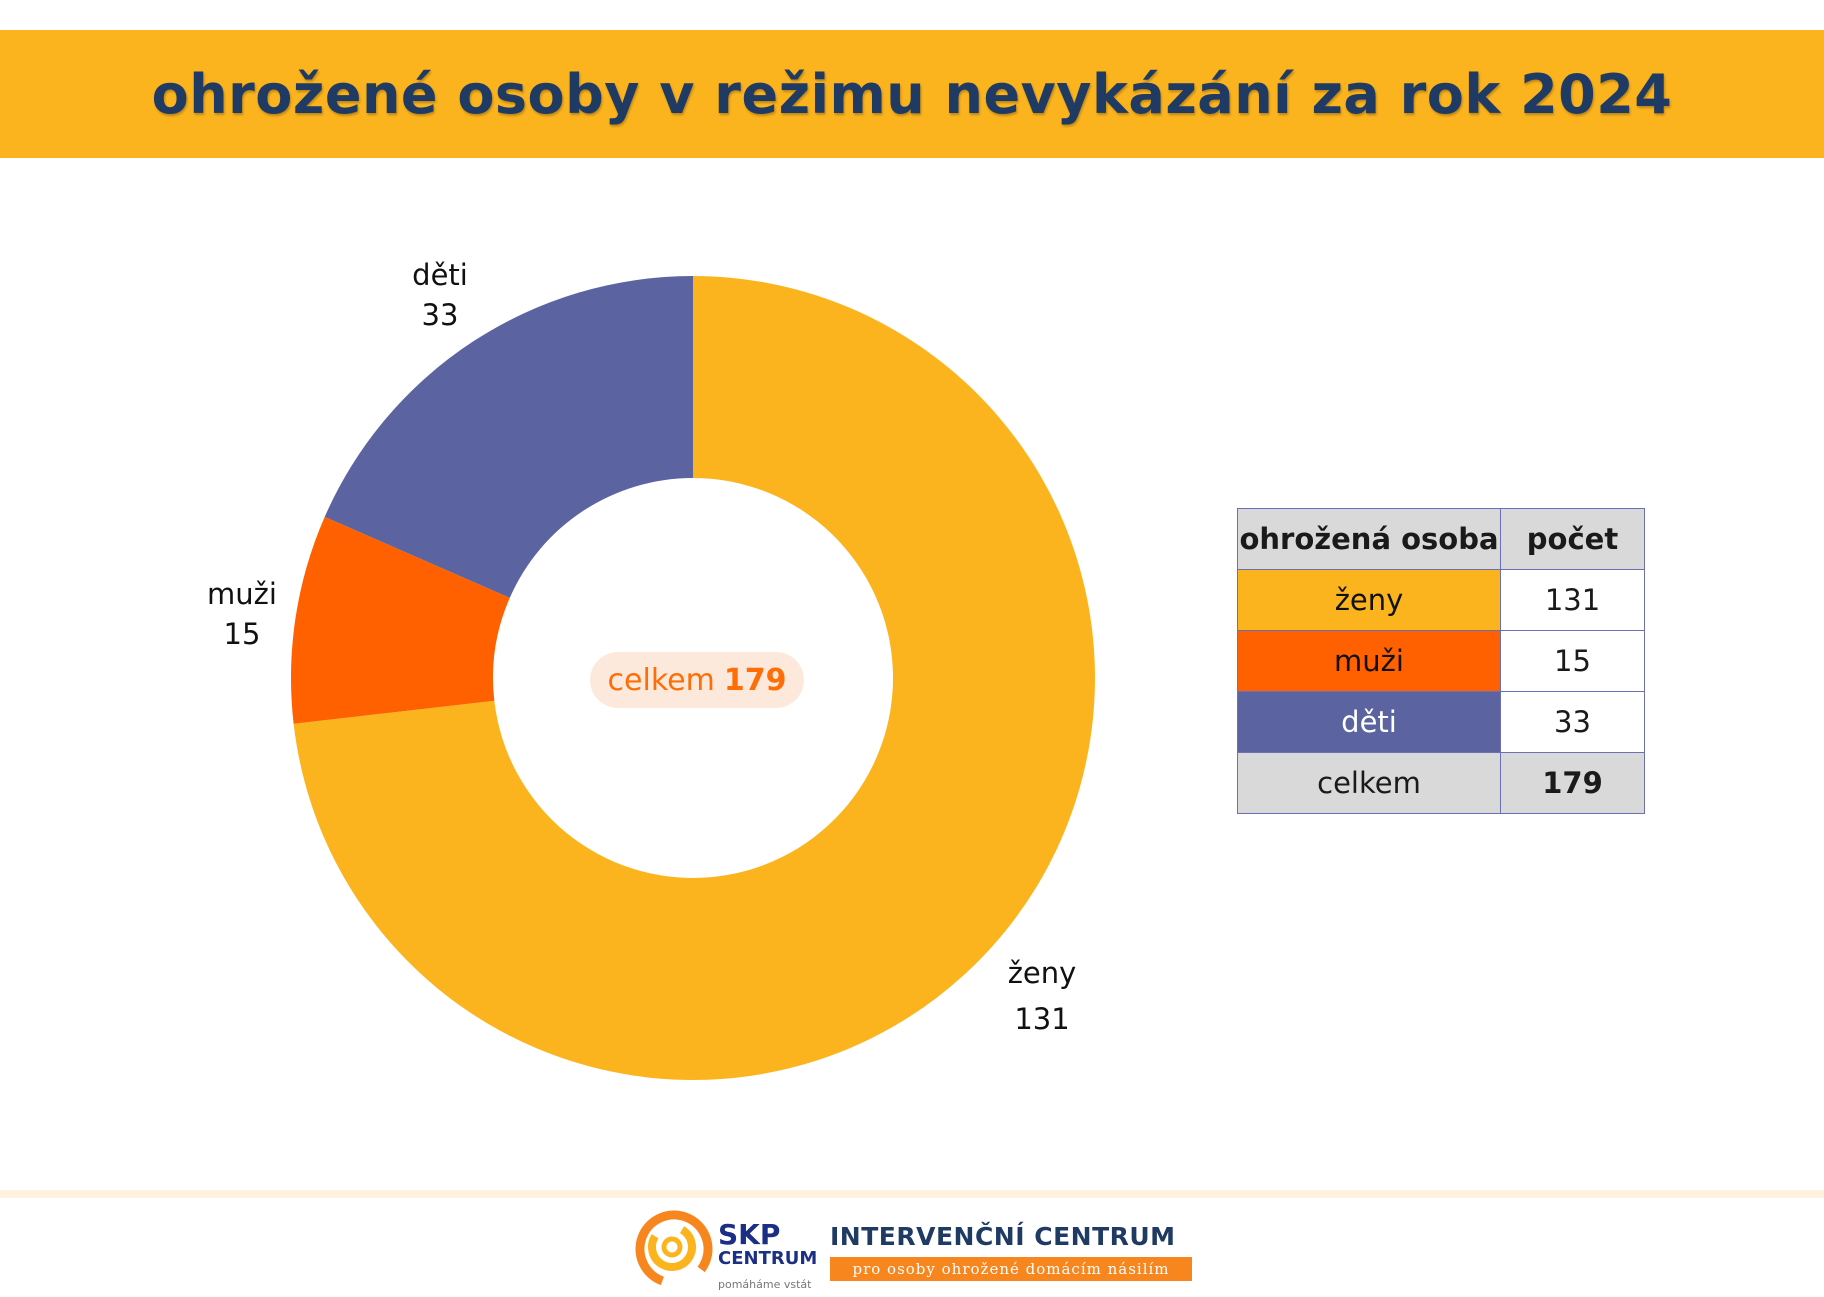 The image size is (1824, 1297). I want to click on slice-label-deti-name: děti, so click(440, 275).